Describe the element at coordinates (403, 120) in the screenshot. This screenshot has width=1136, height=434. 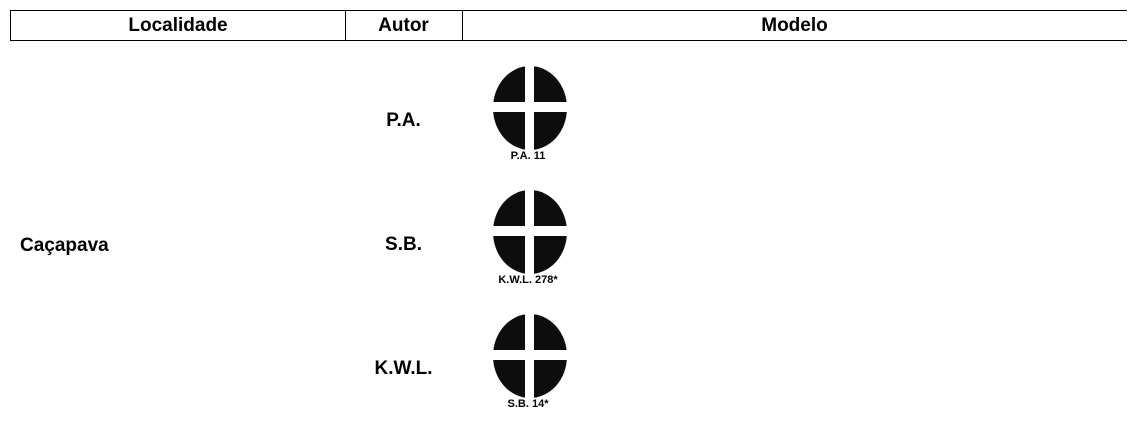
I see `author: P.A.` at that location.